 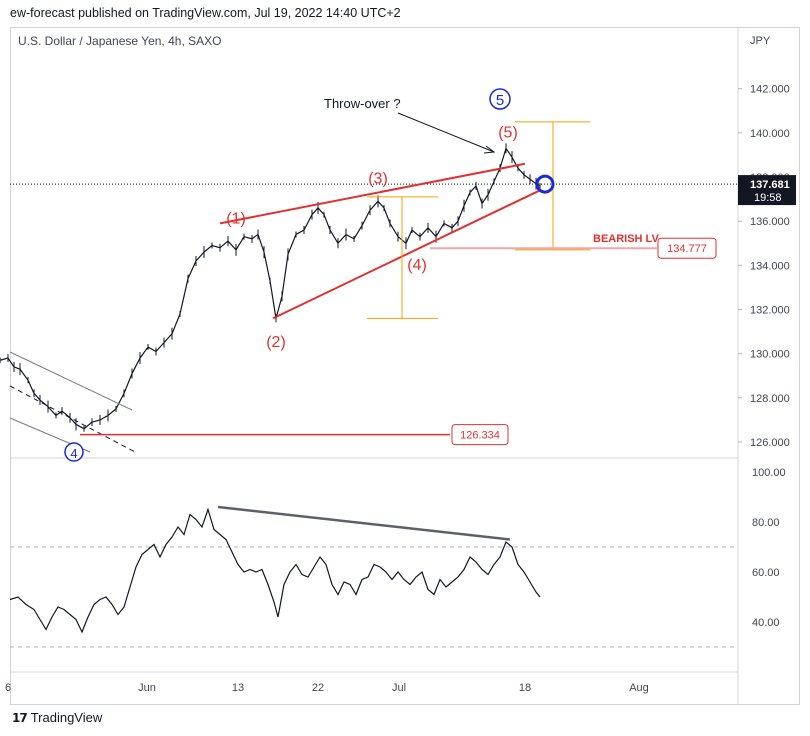 What do you see at coordinates (275, 570) in the screenshot?
I see `rsi-line` at bounding box center [275, 570].